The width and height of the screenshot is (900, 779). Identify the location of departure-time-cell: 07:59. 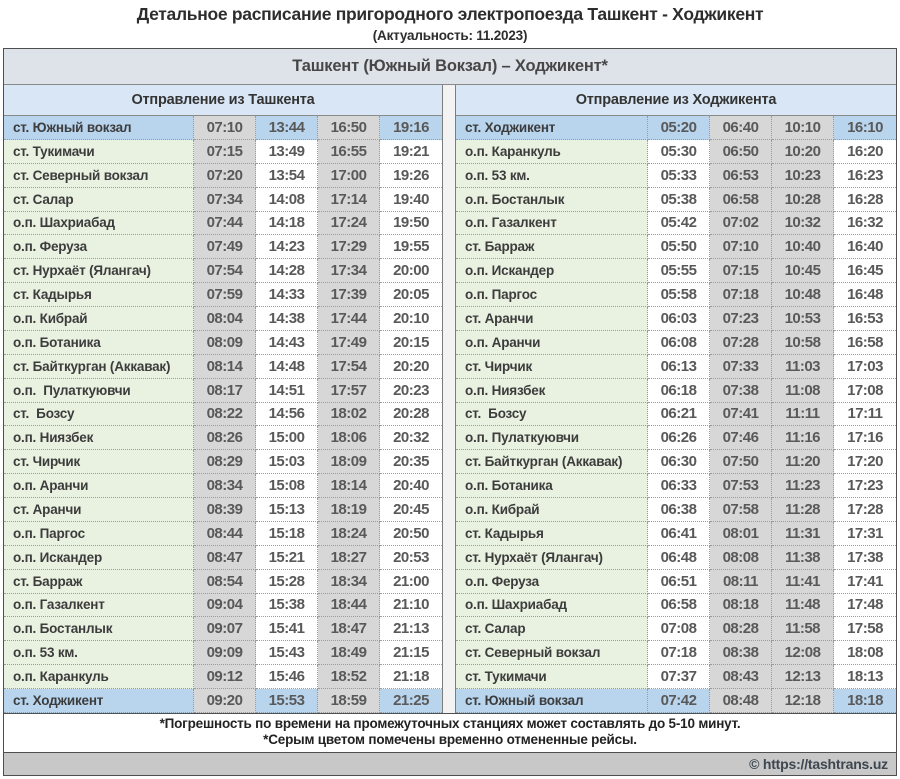
(225, 295).